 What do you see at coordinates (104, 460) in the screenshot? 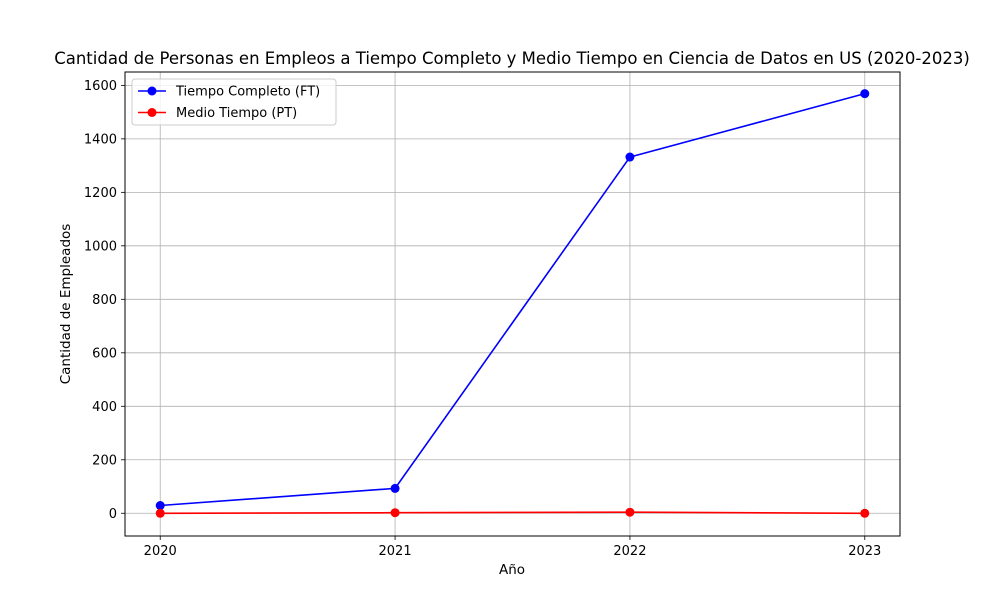
I see `y-tick-label: 200` at bounding box center [104, 460].